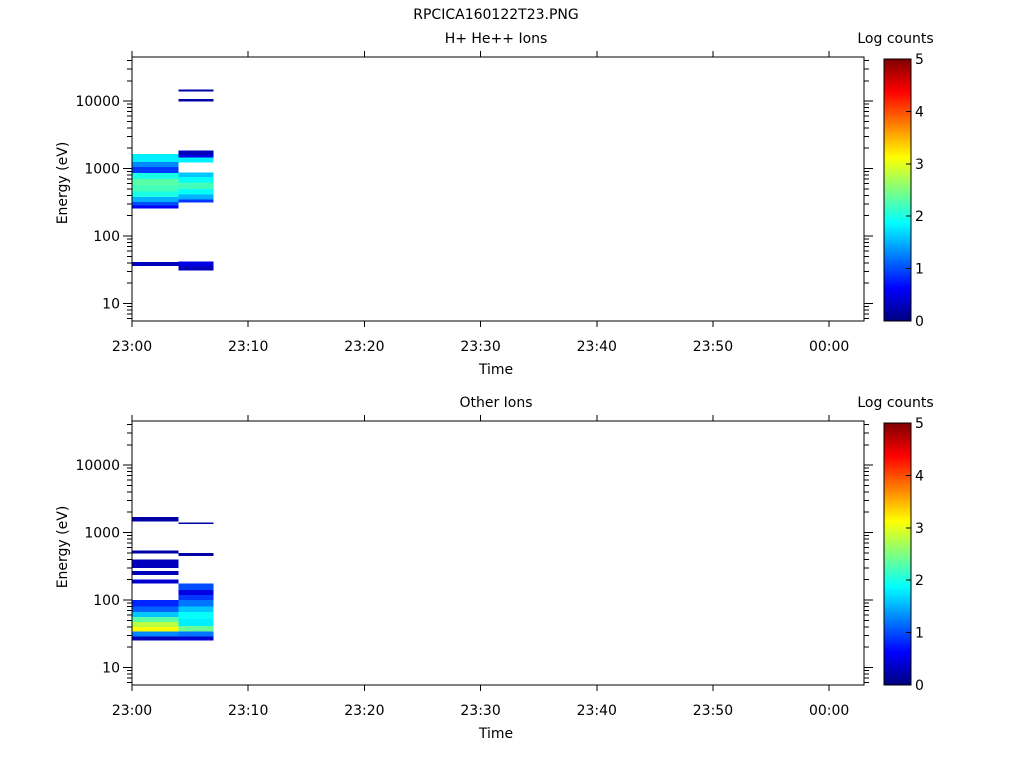 This screenshot has width=1024, height=768. I want to click on x-tick-label: 23:20, so click(364, 711).